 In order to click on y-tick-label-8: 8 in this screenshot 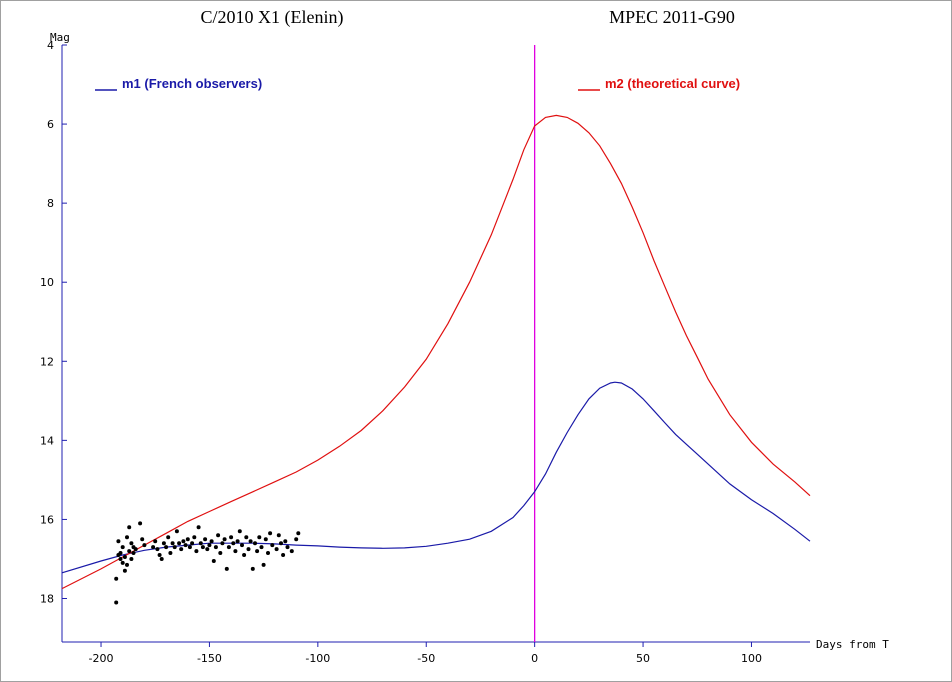, I will do `click(50, 203)`.